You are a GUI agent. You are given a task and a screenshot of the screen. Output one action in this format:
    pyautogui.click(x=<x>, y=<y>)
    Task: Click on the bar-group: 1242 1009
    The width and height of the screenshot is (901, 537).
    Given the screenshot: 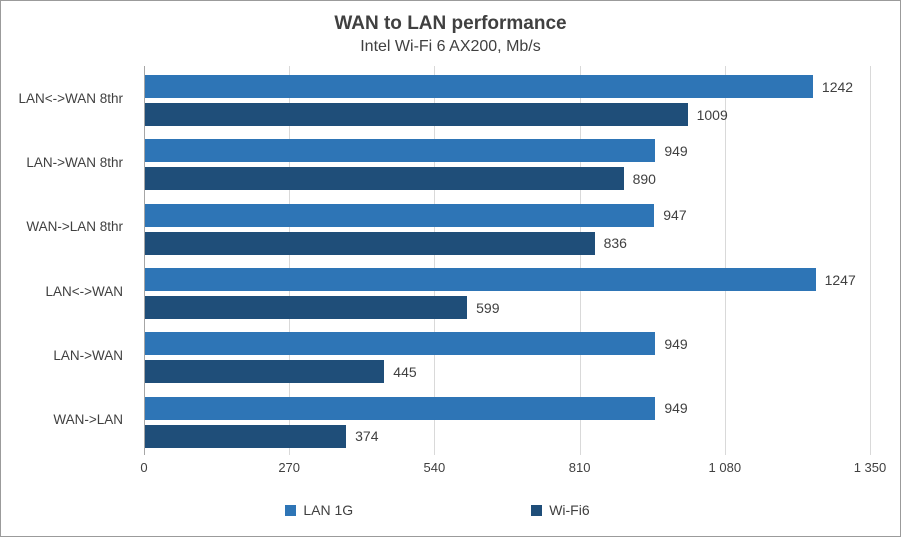 What is the action you would take?
    pyautogui.click(x=508, y=98)
    